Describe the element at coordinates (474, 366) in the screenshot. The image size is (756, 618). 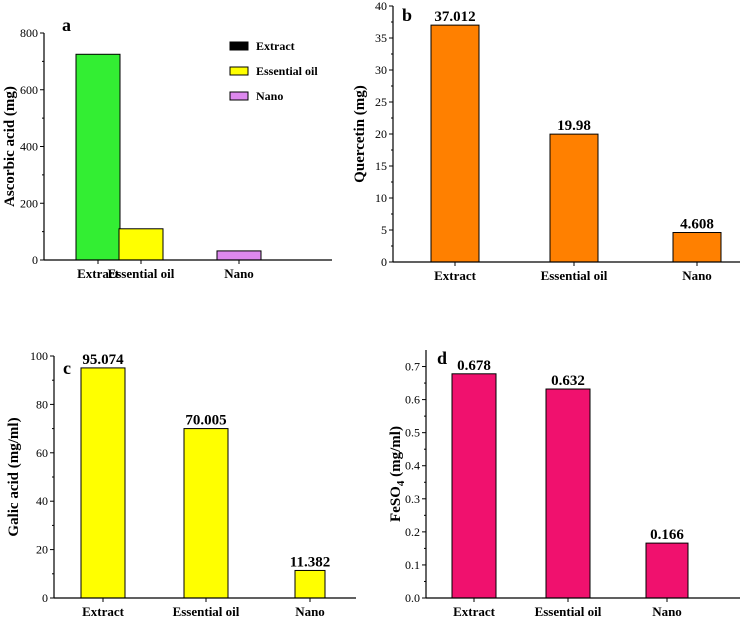
I see `data-label: 0.678` at that location.